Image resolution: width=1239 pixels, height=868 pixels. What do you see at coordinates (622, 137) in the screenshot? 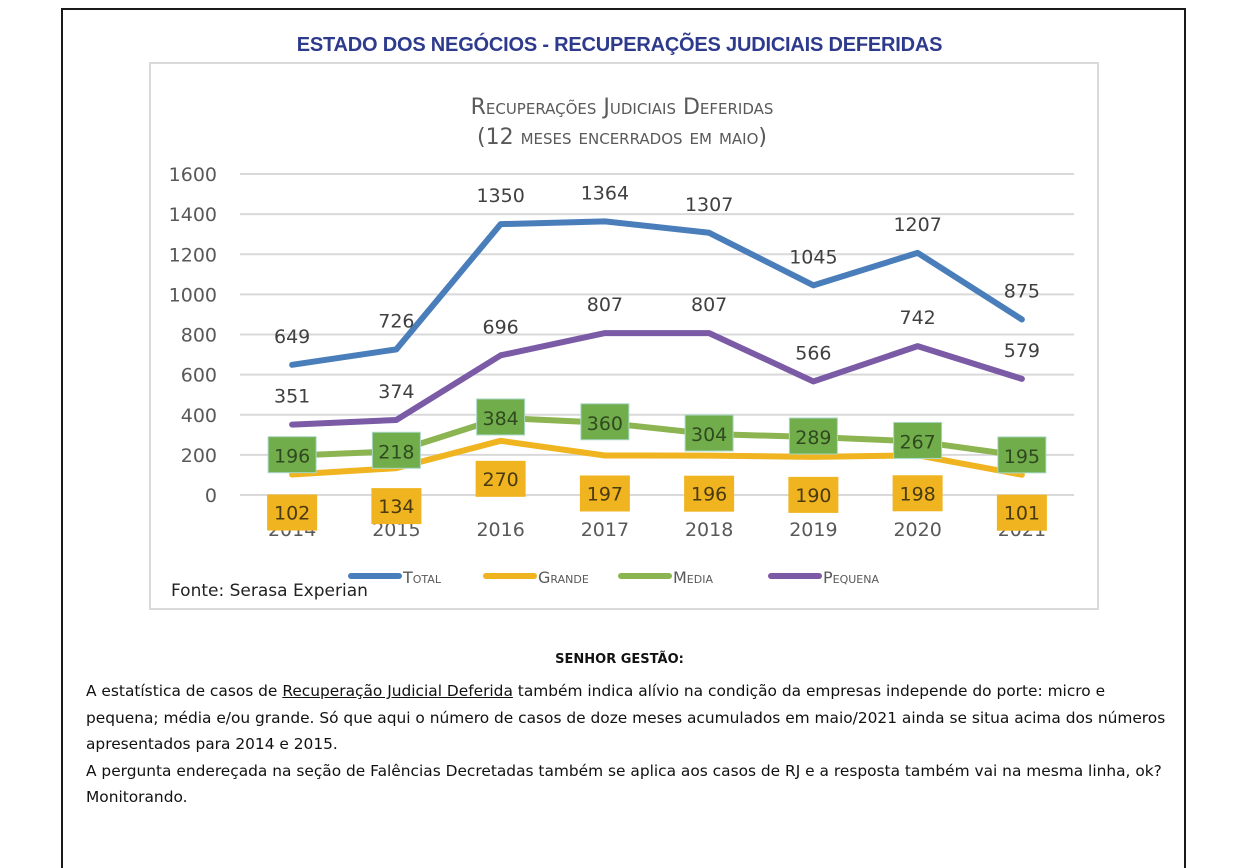
I see `chart-subtitle: (12 meses encerrados em maio)` at bounding box center [622, 137].